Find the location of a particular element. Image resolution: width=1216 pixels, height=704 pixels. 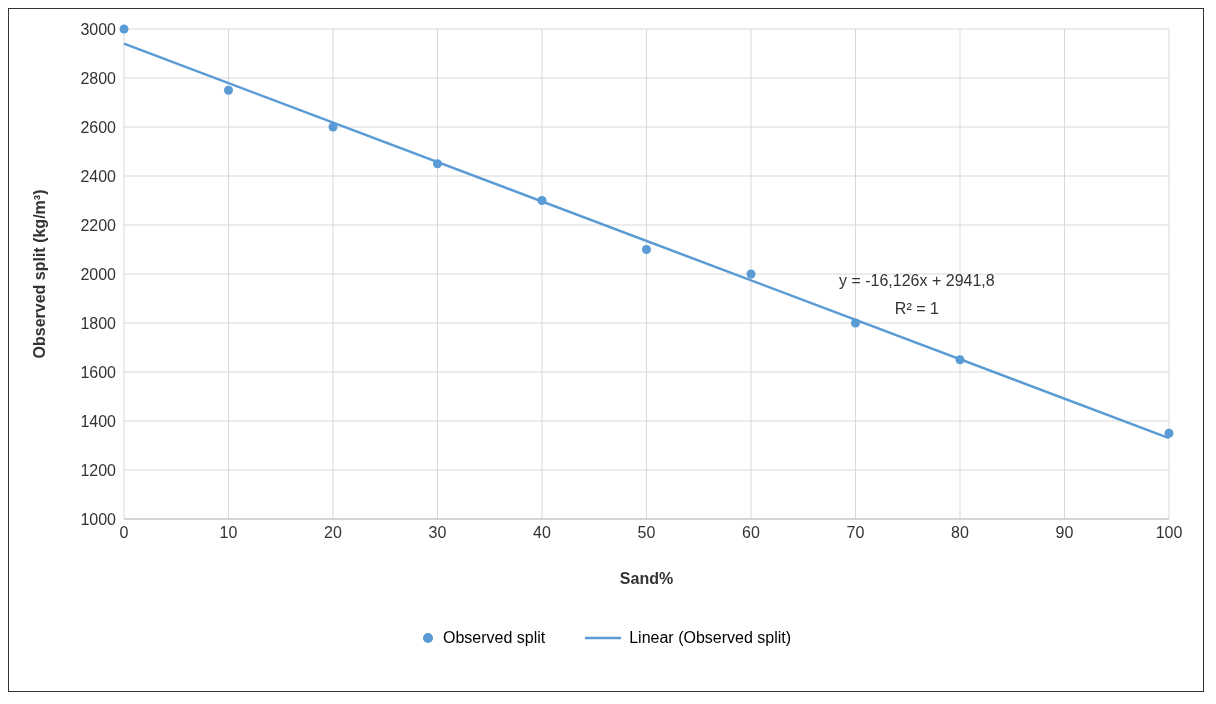

x-tick-label: 20 is located at coordinates (333, 533).